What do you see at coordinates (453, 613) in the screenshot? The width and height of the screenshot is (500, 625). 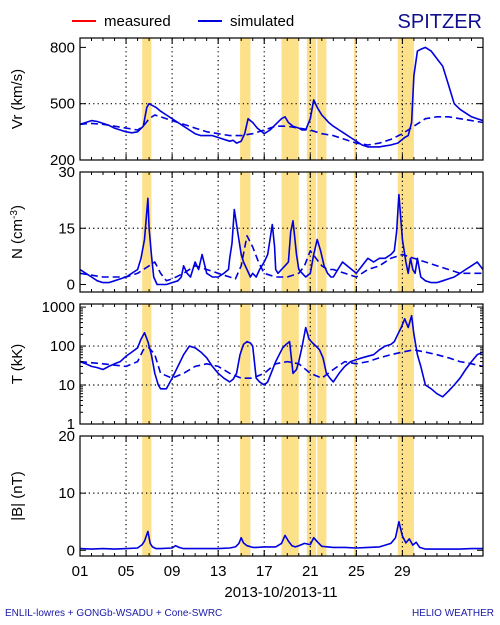 I see `footer-right: HELIO WEATHER` at bounding box center [453, 613].